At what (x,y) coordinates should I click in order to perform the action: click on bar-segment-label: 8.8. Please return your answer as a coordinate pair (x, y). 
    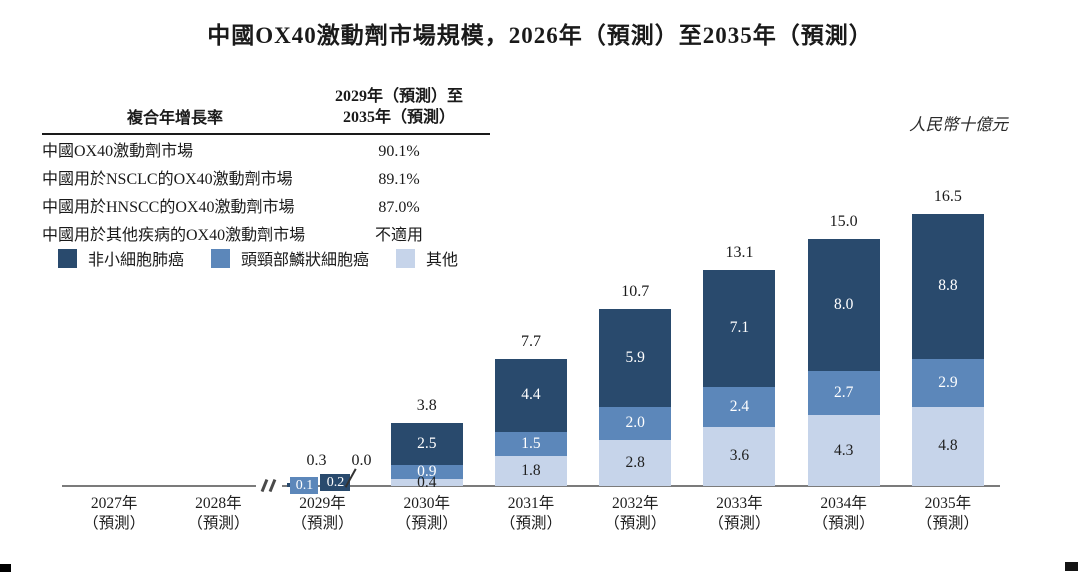
    Looking at the image, I should click on (948, 286).